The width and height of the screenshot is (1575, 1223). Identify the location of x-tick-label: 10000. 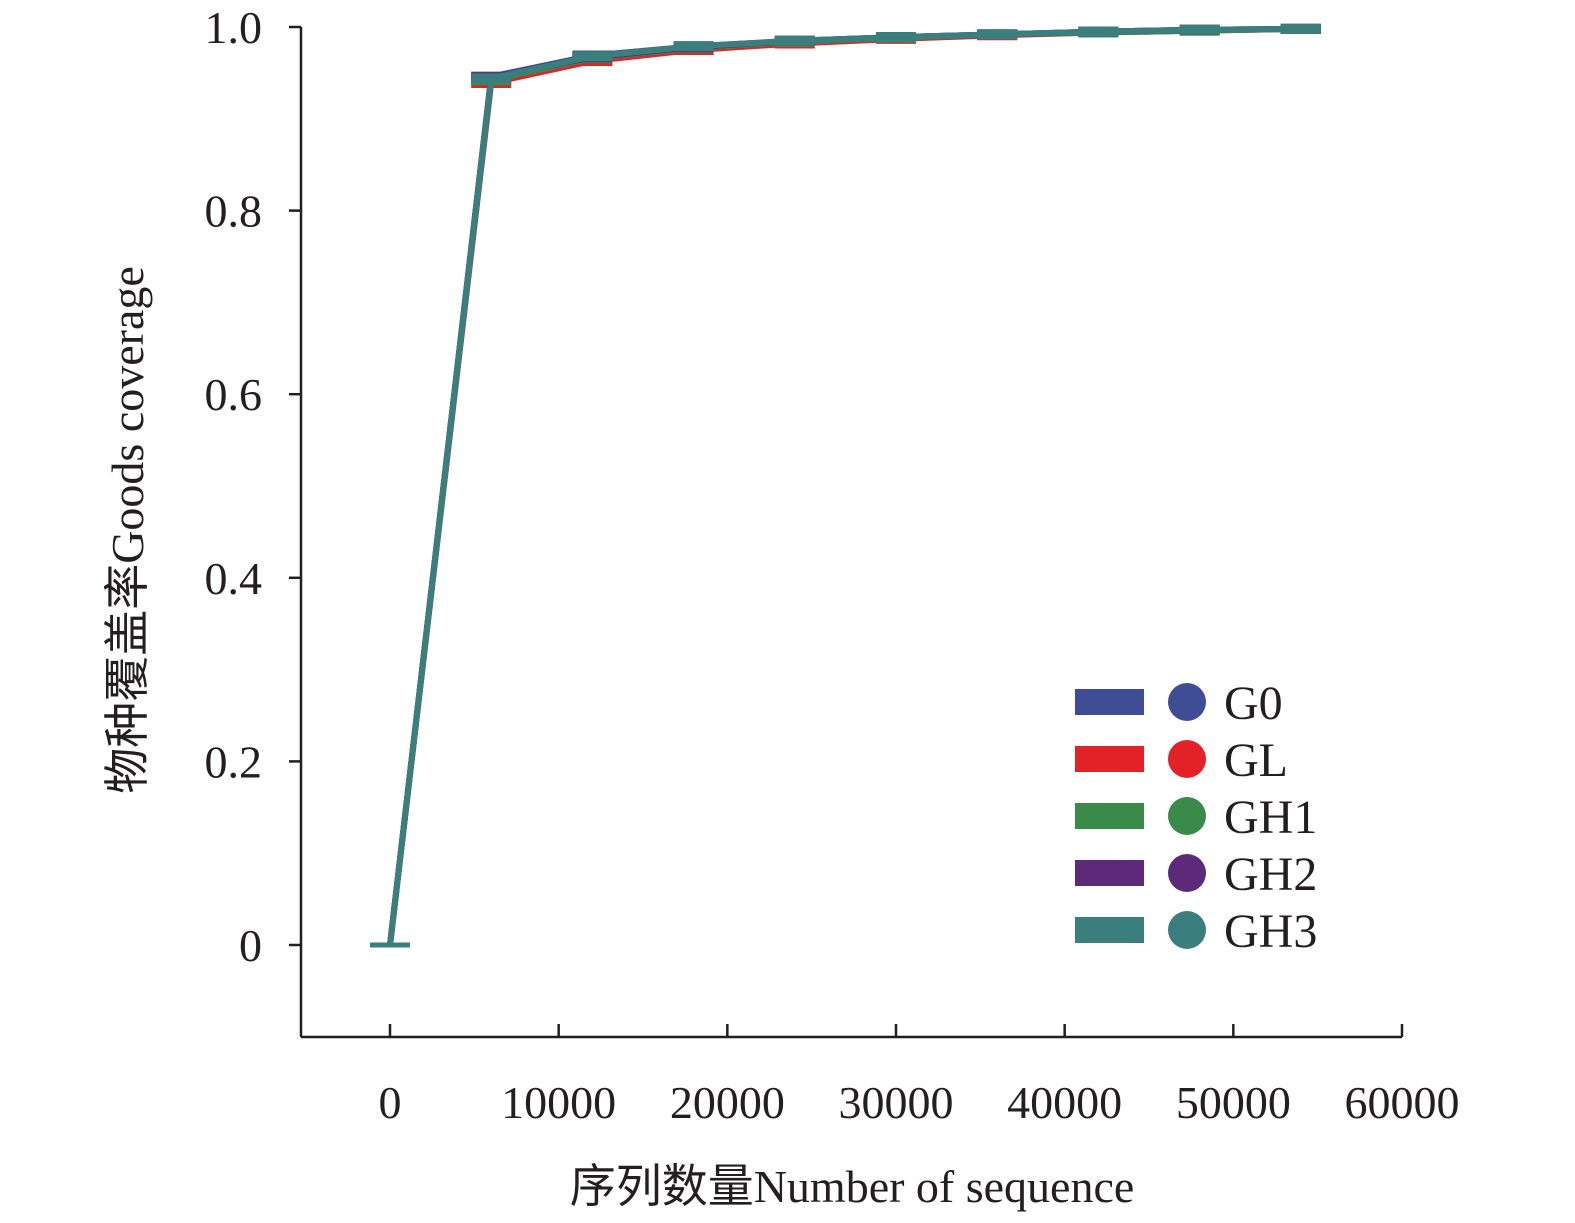
(558, 1102).